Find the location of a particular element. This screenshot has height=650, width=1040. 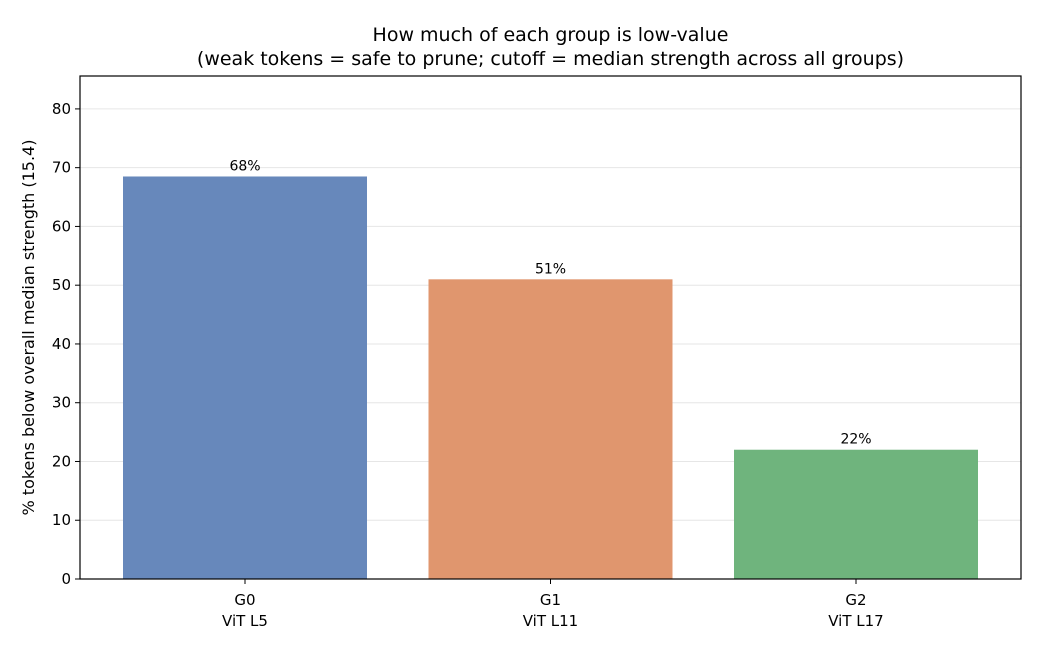

bar-g0 is located at coordinates (245, 377).